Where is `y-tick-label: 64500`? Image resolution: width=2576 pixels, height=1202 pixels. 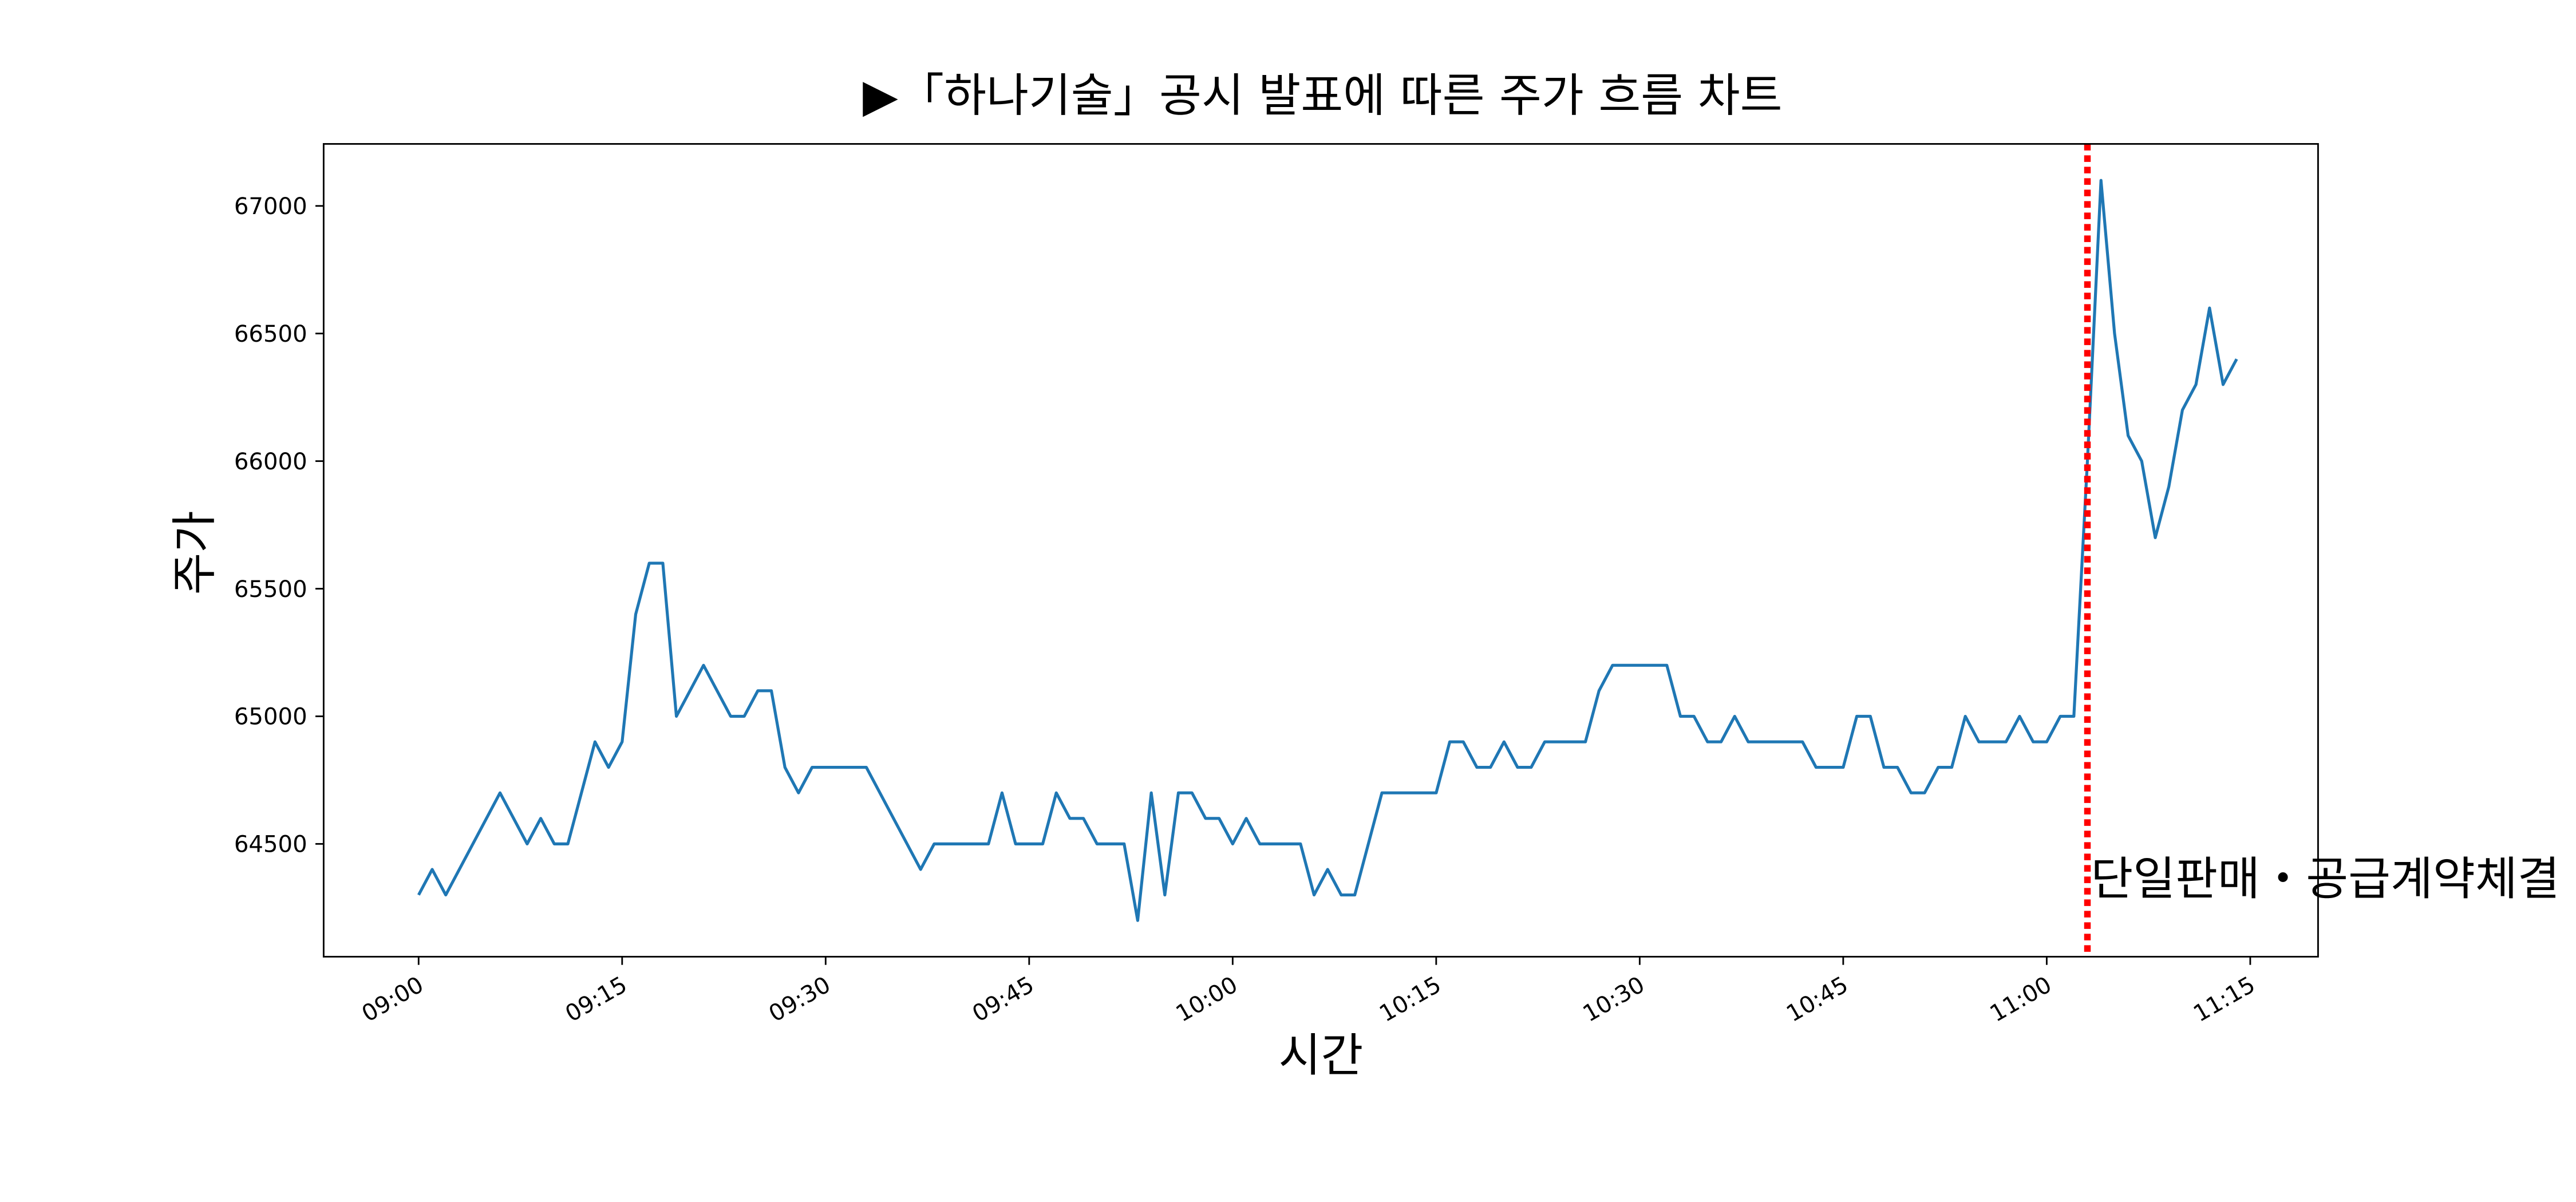
y-tick-label: 64500 is located at coordinates (270, 845).